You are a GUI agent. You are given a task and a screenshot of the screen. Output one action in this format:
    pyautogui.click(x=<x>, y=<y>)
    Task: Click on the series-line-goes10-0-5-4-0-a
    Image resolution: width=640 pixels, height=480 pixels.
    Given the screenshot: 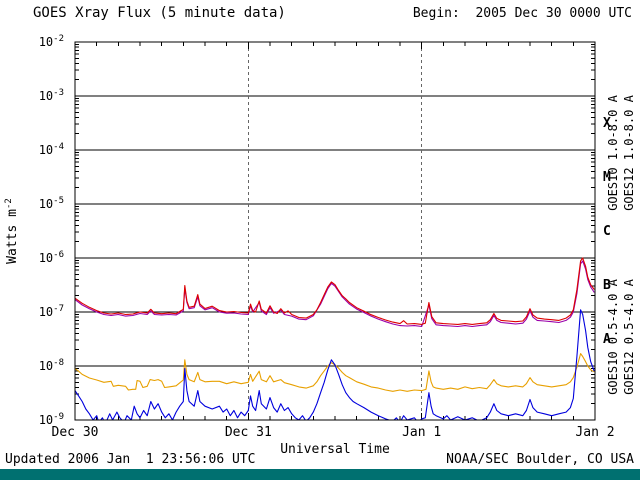 What is the action you would take?
    pyautogui.click(x=335, y=372)
    